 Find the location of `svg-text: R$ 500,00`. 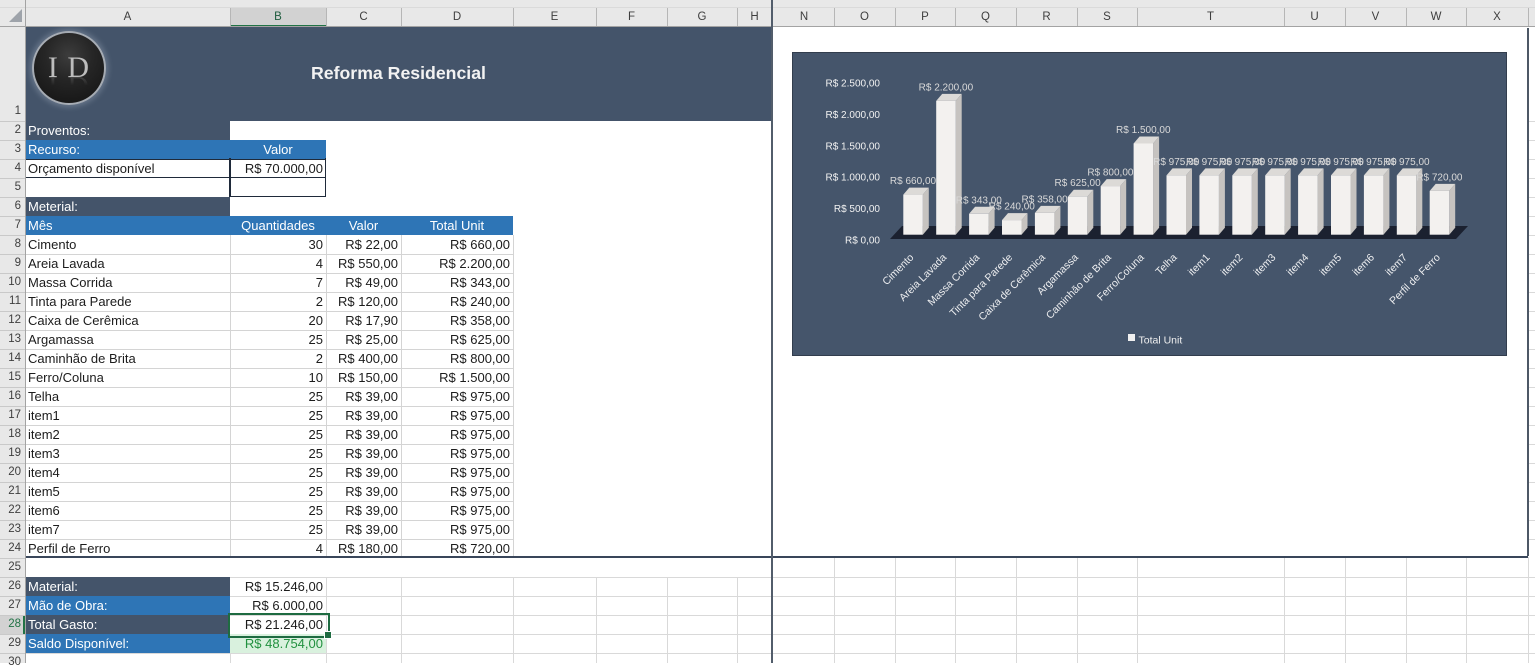

svg-text: R$ 500,00 is located at coordinates (857, 209).